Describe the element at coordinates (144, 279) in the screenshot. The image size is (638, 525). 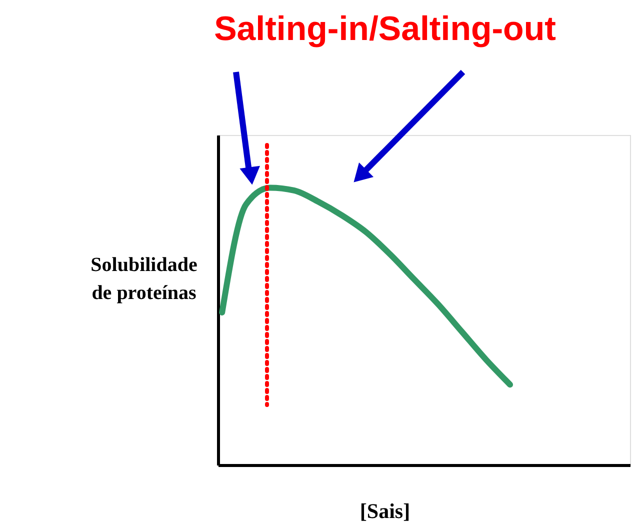
I see `y-axis-title: Solubilidade de proteínas` at that location.